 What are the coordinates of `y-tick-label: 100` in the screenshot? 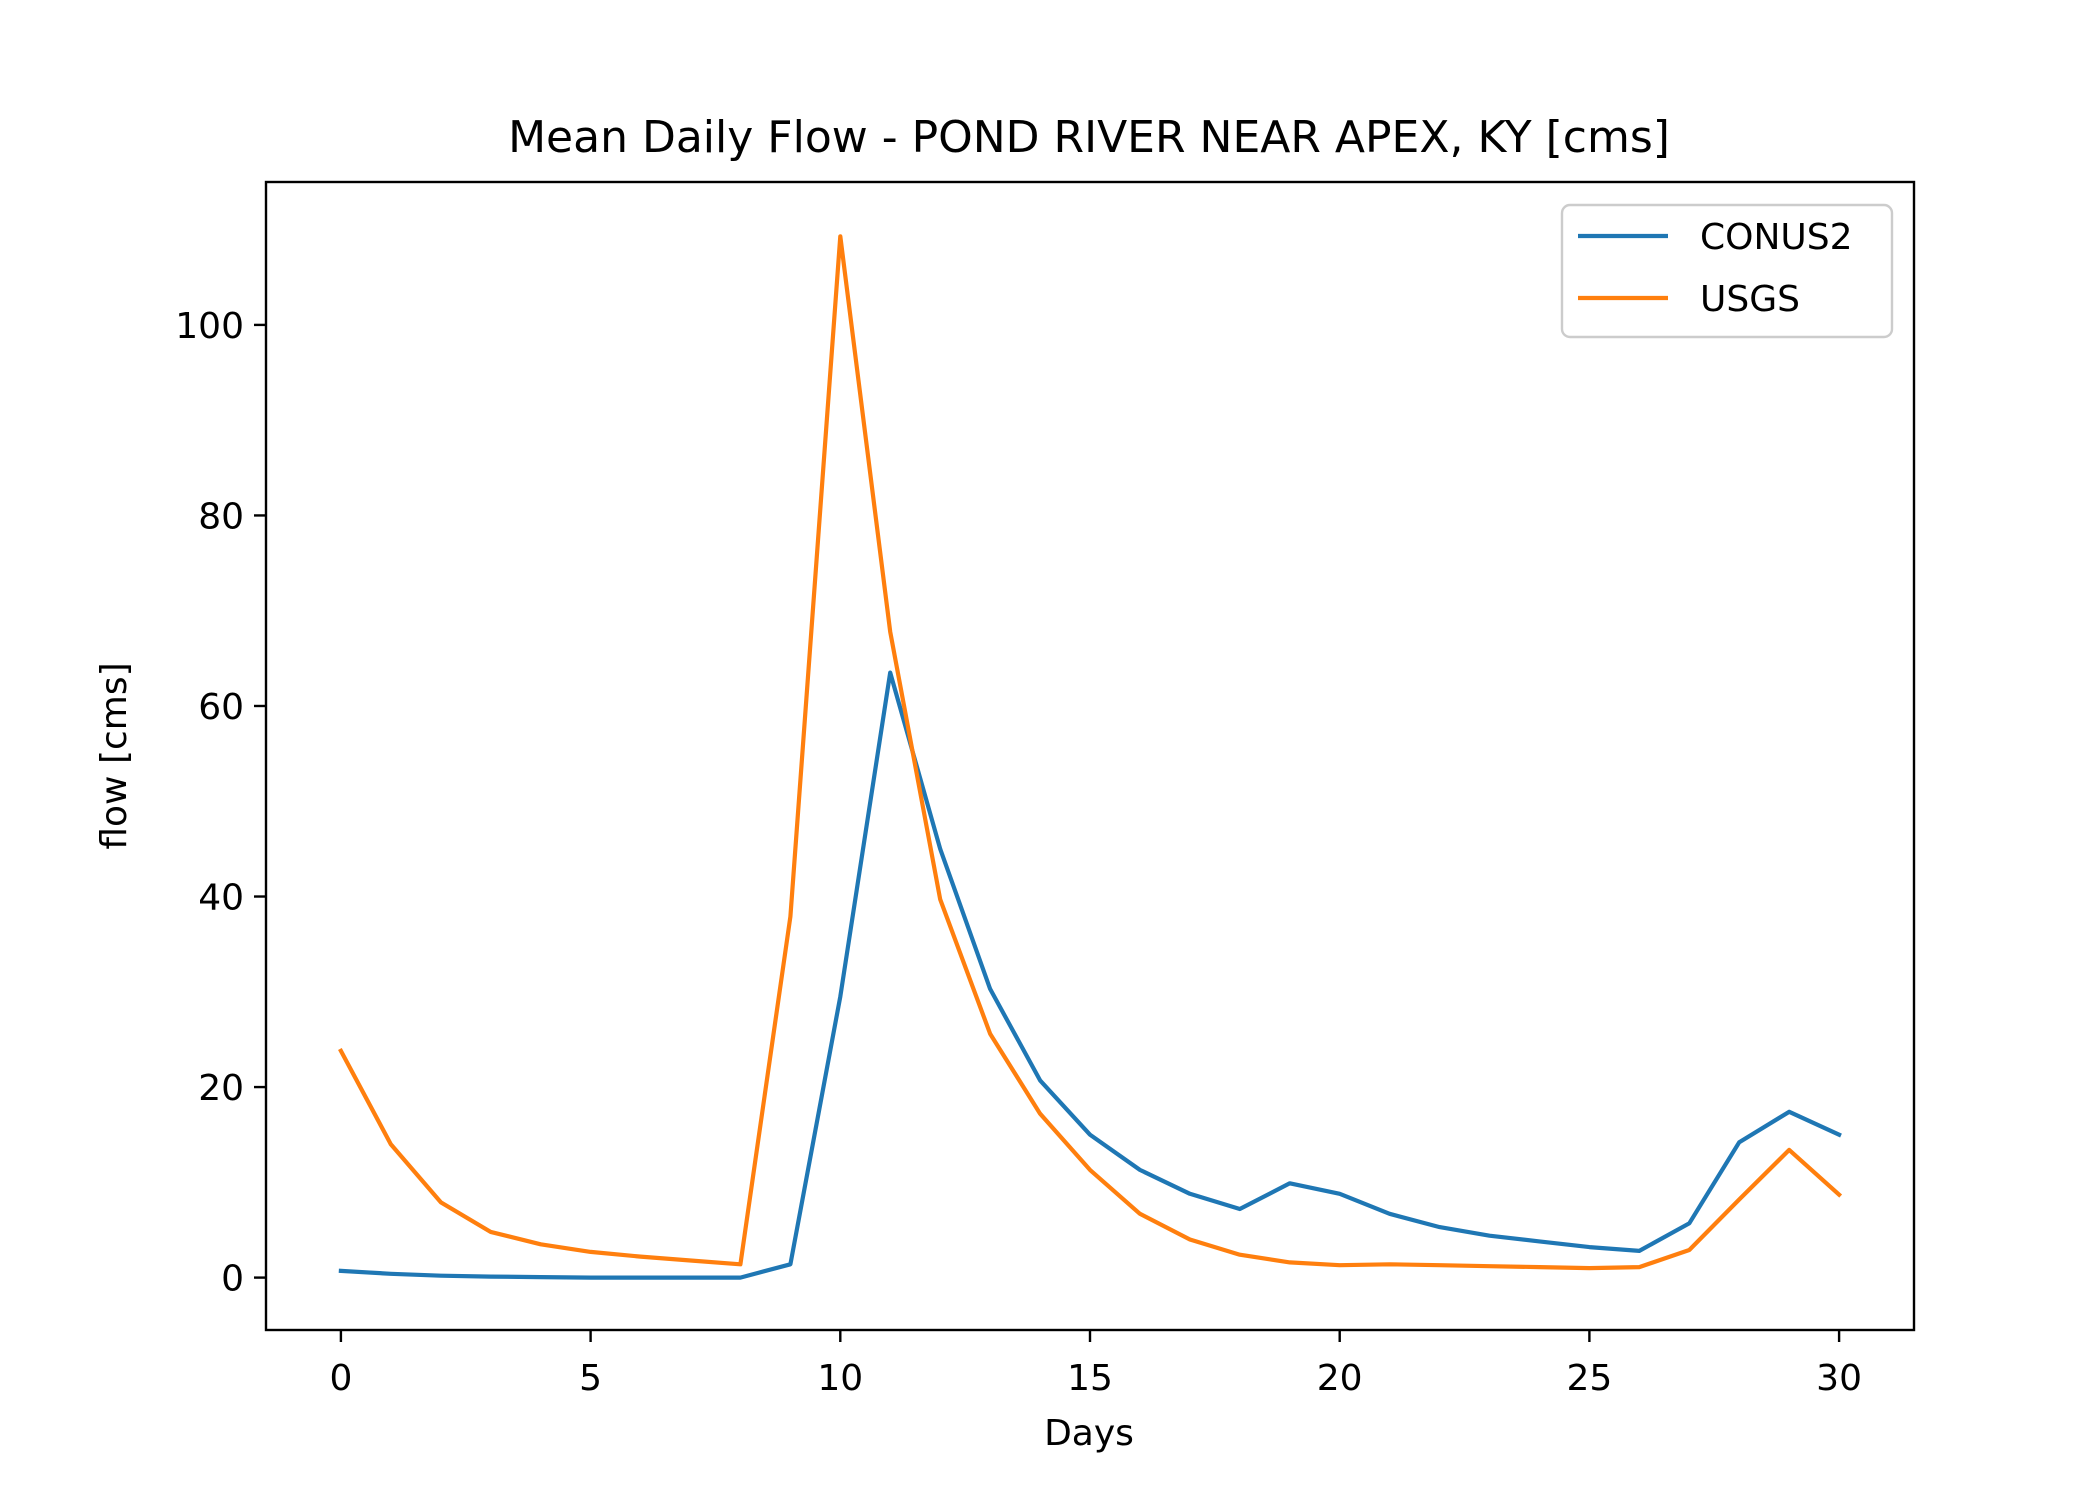 It's located at (209, 326).